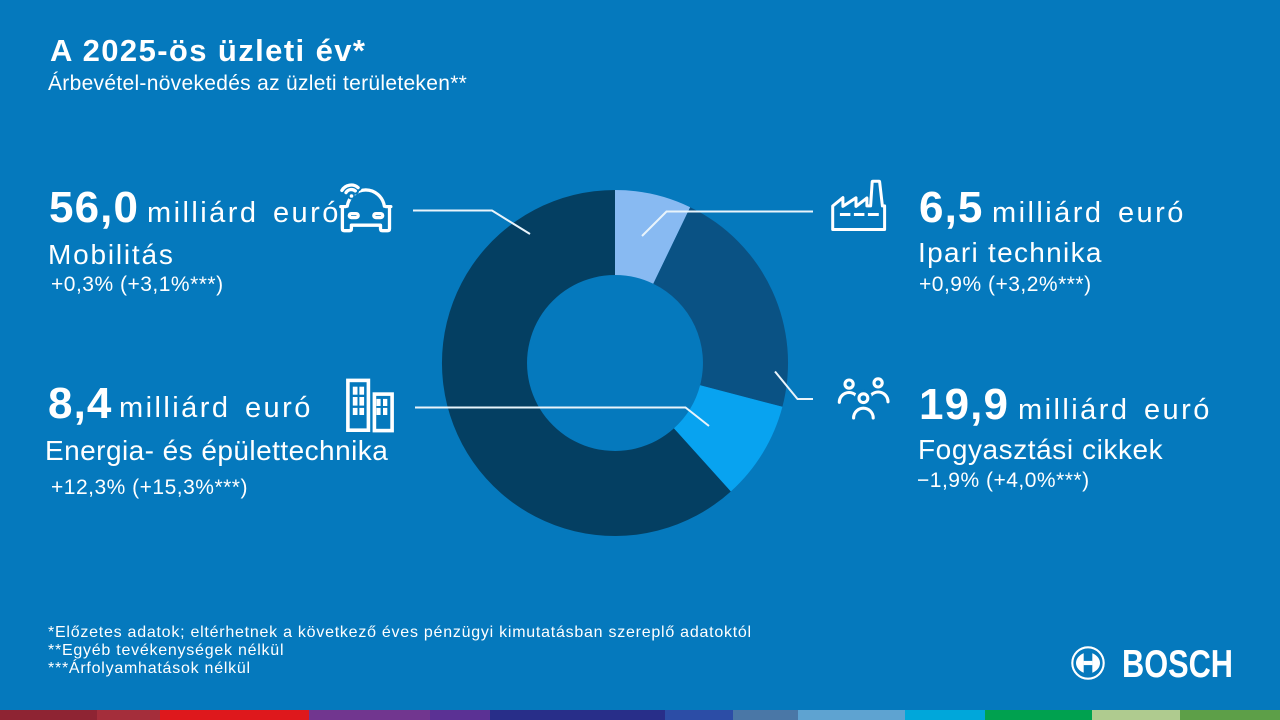 This screenshot has height=720, width=1280. Describe the element at coordinates (1177, 664) in the screenshot. I see `svg-text: BOSCH` at that location.